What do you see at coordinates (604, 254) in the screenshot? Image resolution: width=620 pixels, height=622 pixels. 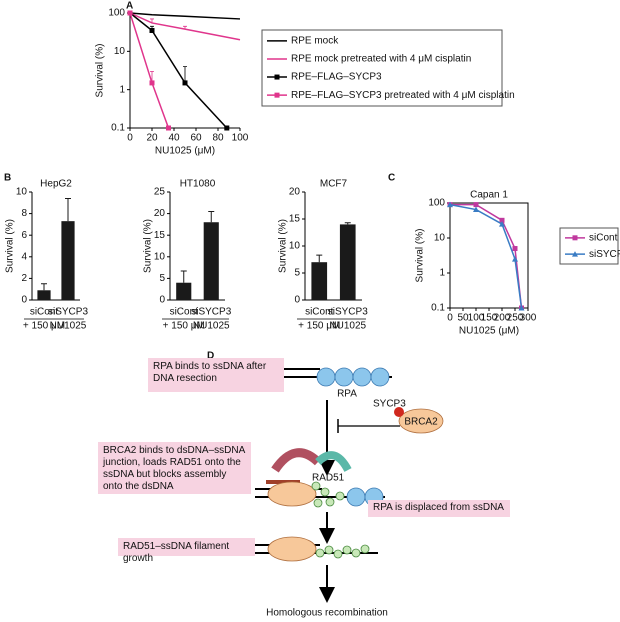 I see `legend-label: siSYCP3` at bounding box center [604, 254].